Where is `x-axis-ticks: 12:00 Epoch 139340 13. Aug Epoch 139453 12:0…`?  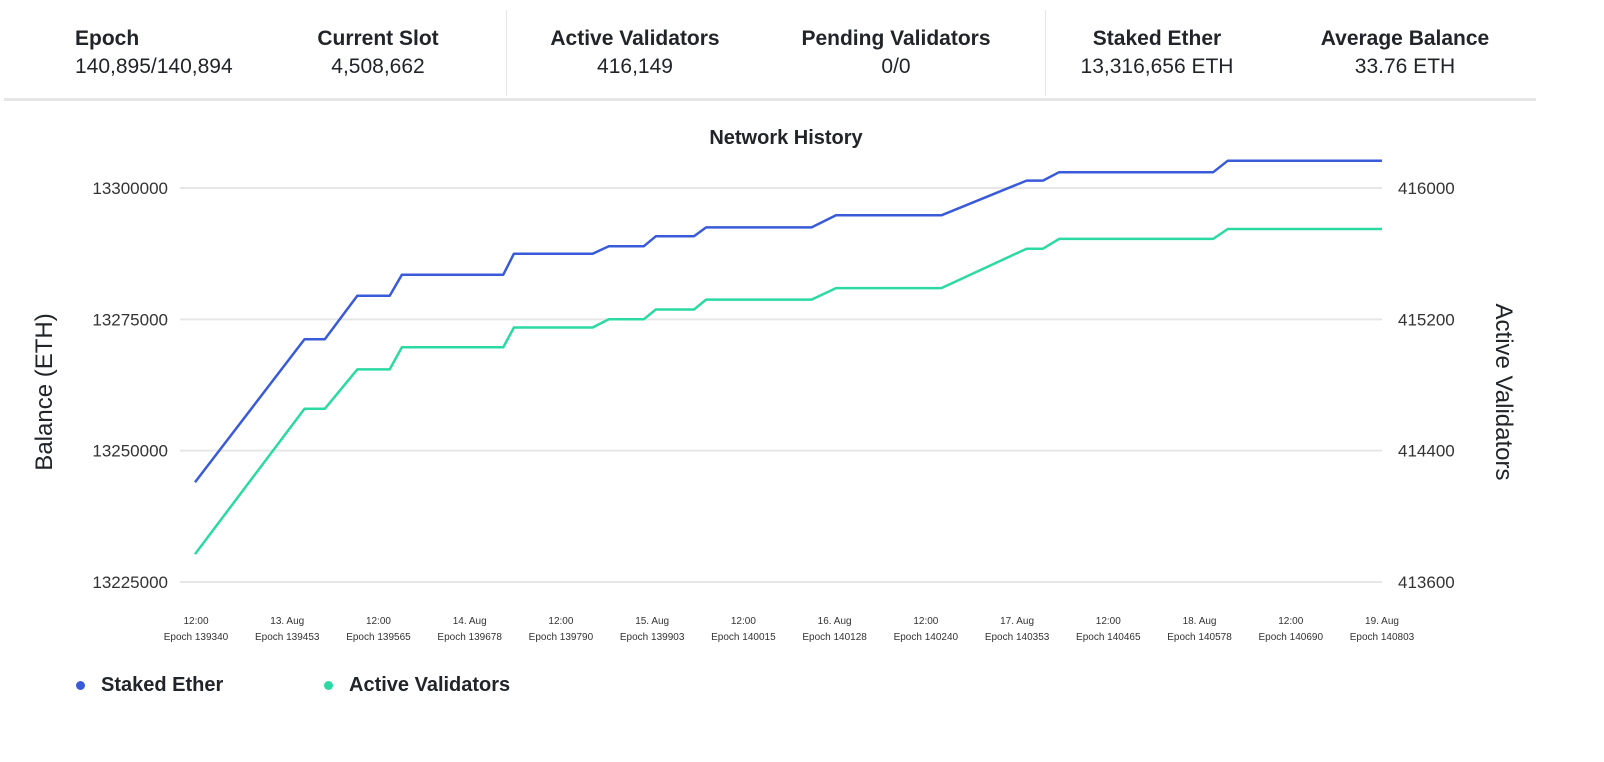 x-axis-ticks: 12:00 Epoch 139340 13. Aug Epoch 139453 12:0… is located at coordinates (789, 629).